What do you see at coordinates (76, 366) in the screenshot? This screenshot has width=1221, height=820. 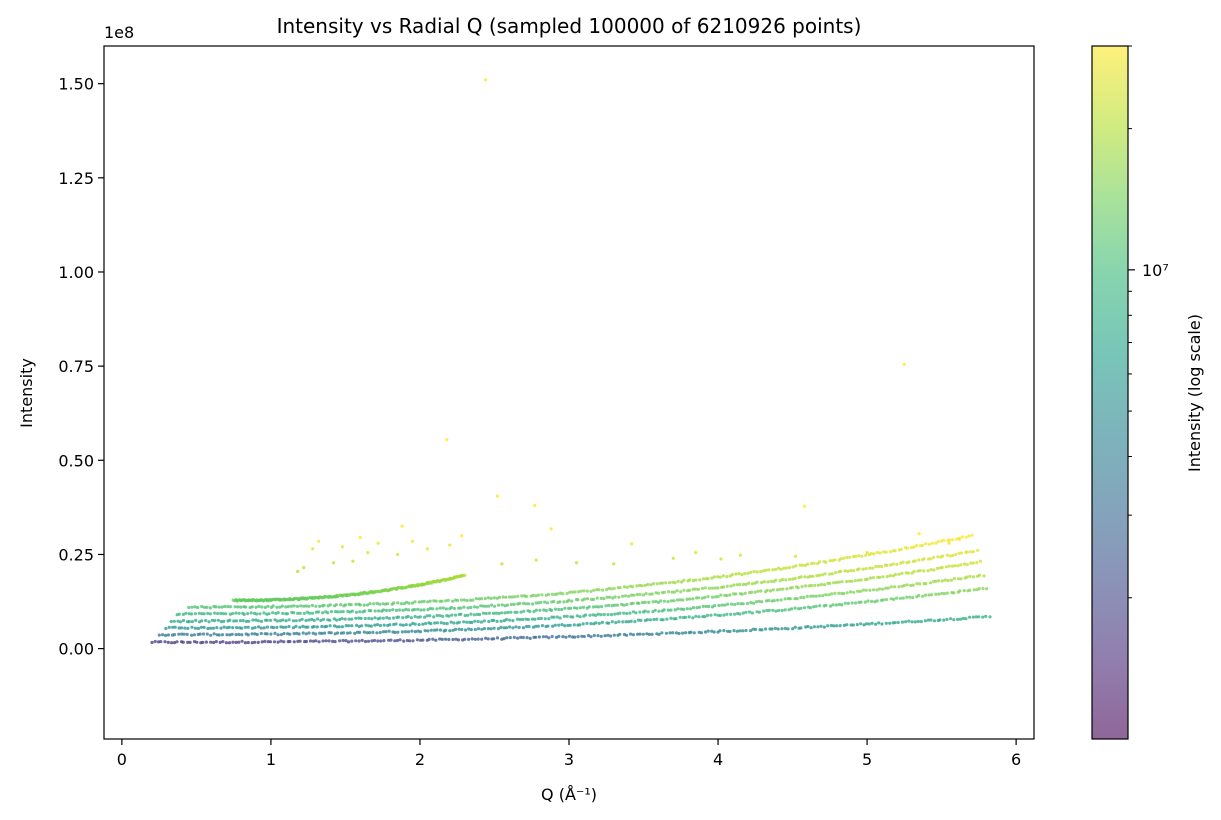 I see `y-tick-label: 0.75` at bounding box center [76, 366].